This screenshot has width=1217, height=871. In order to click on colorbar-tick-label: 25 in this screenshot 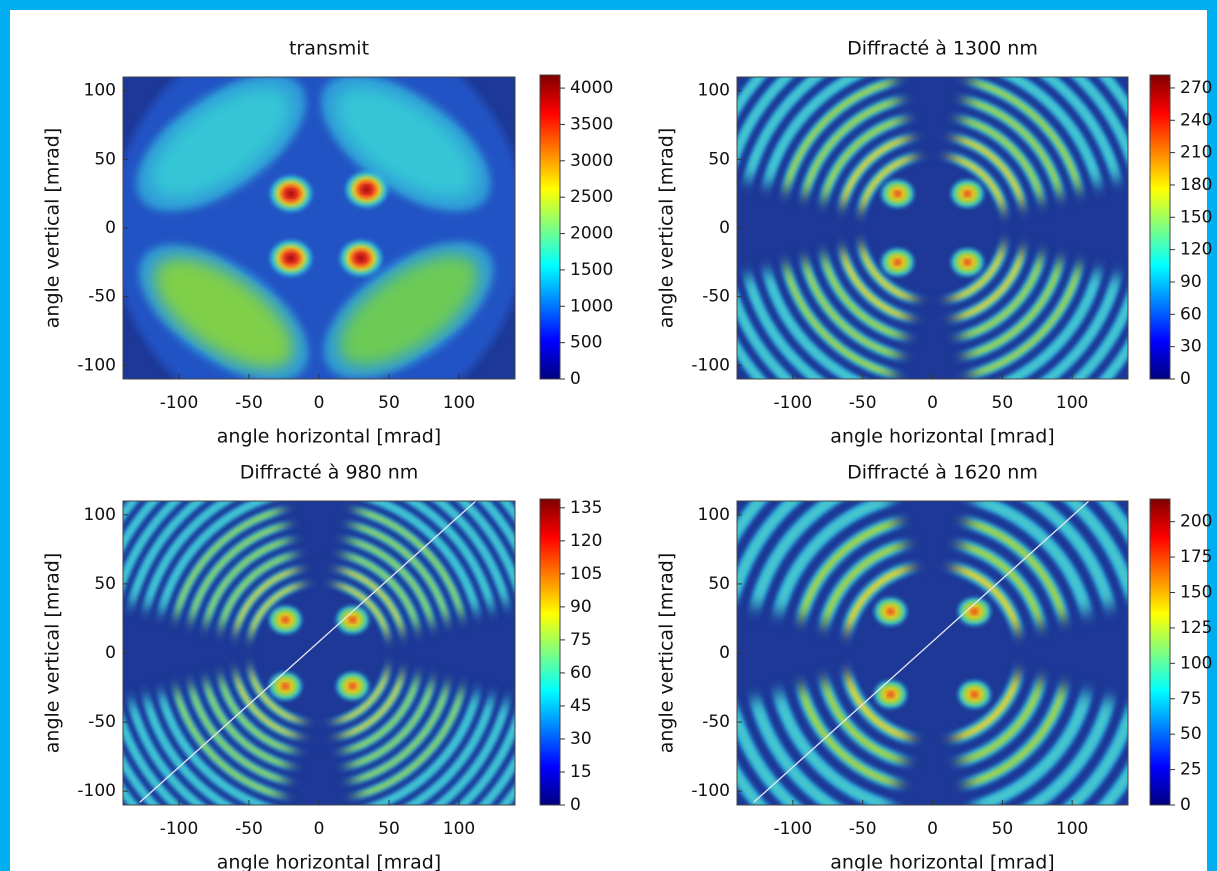, I will do `click(1191, 770)`.